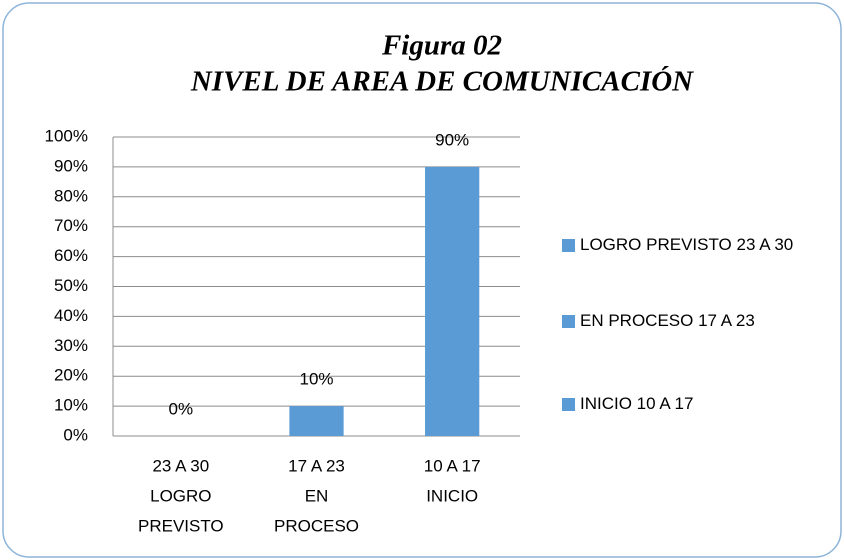  What do you see at coordinates (71, 375) in the screenshot?
I see `y-tick-label: 20%` at bounding box center [71, 375].